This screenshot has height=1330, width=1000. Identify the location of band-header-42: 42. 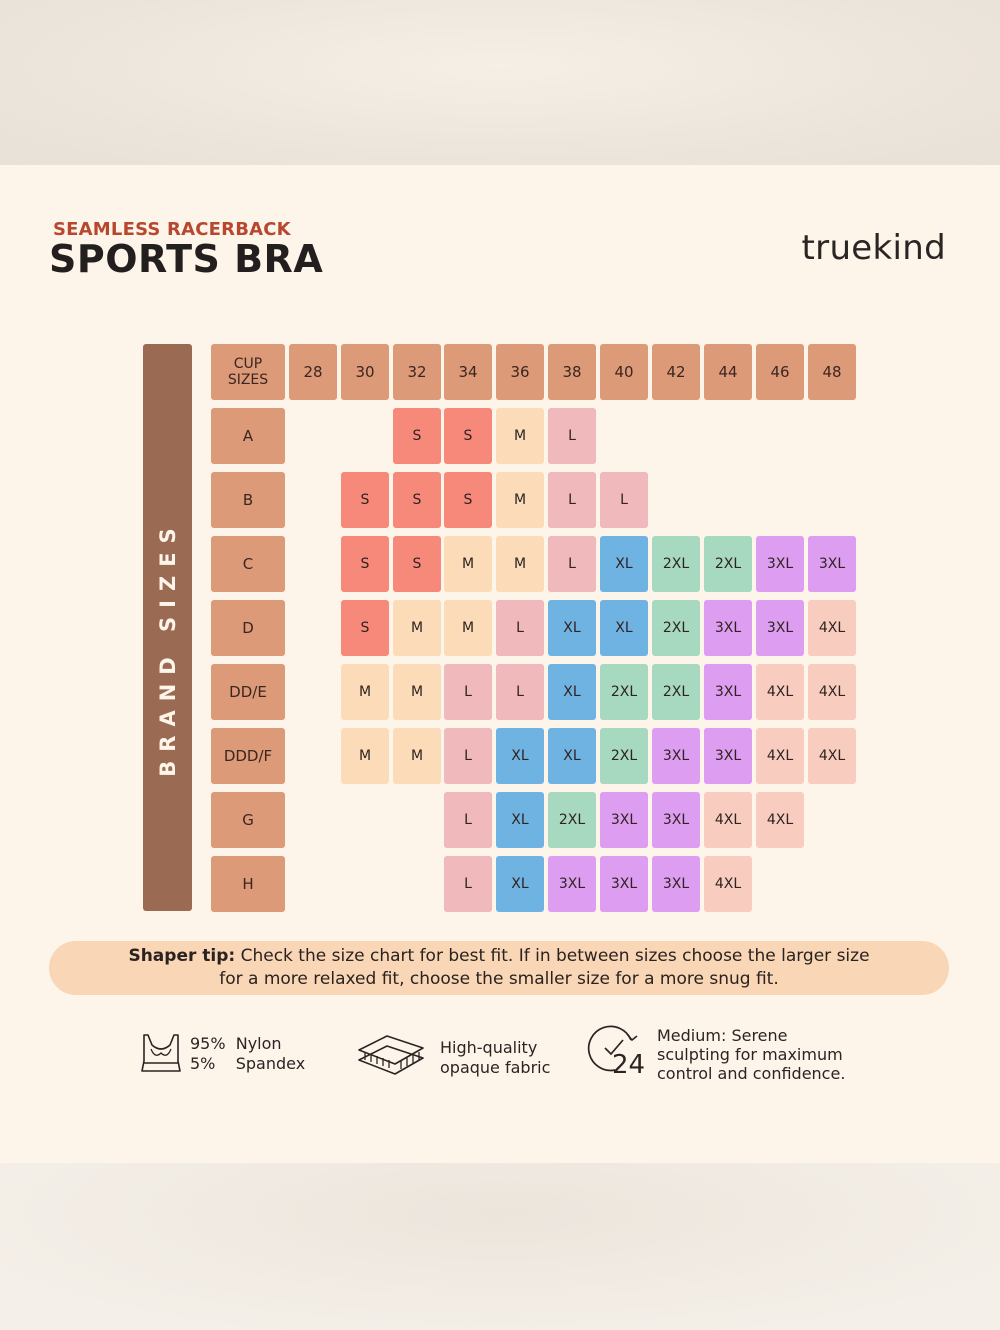
(676, 372).